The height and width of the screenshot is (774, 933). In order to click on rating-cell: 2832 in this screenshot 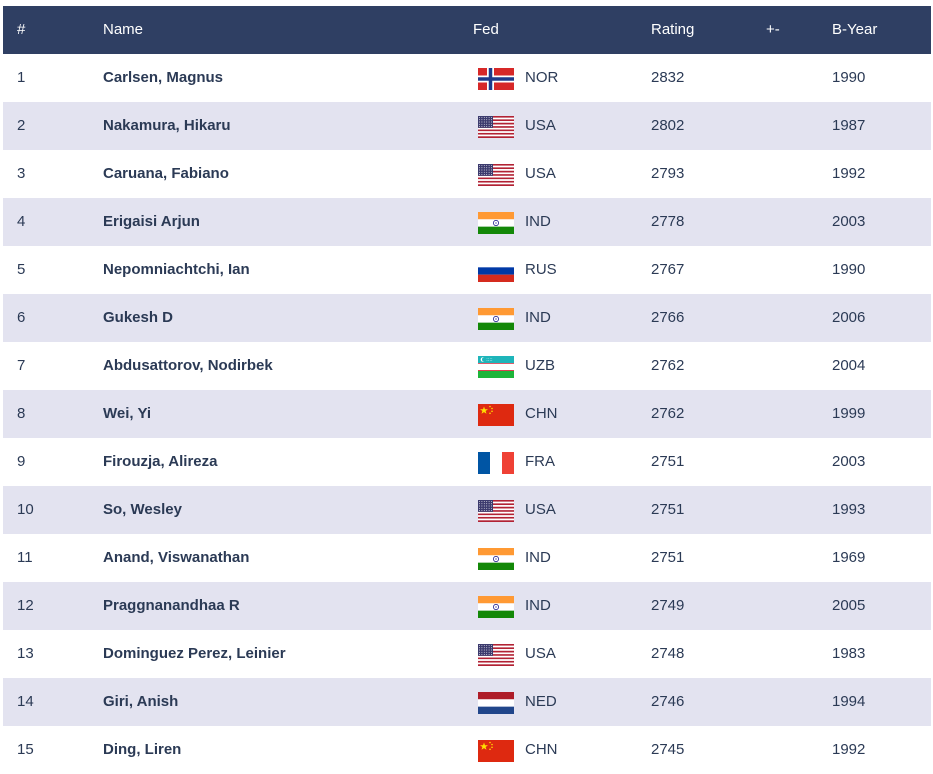, I will do `click(668, 77)`.